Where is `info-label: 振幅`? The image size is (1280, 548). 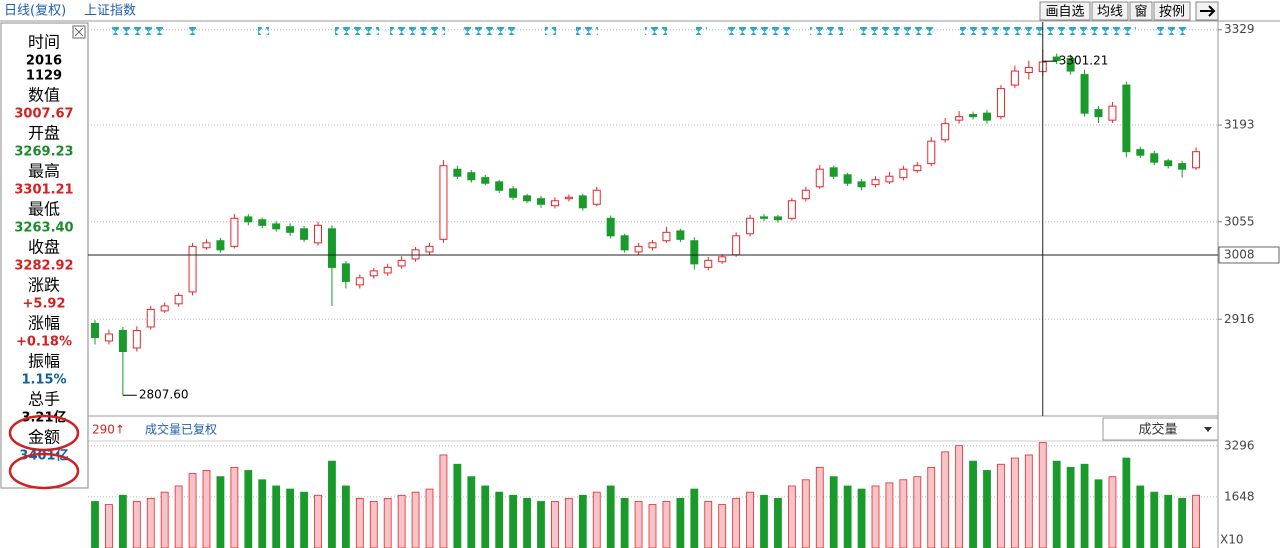
info-label: 振幅 is located at coordinates (44, 361).